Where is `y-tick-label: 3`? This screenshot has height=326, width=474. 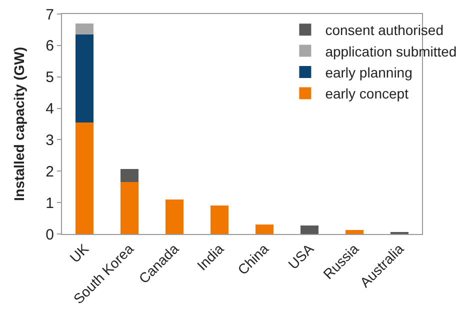
y-tick-label: 3 is located at coordinates (50, 140).